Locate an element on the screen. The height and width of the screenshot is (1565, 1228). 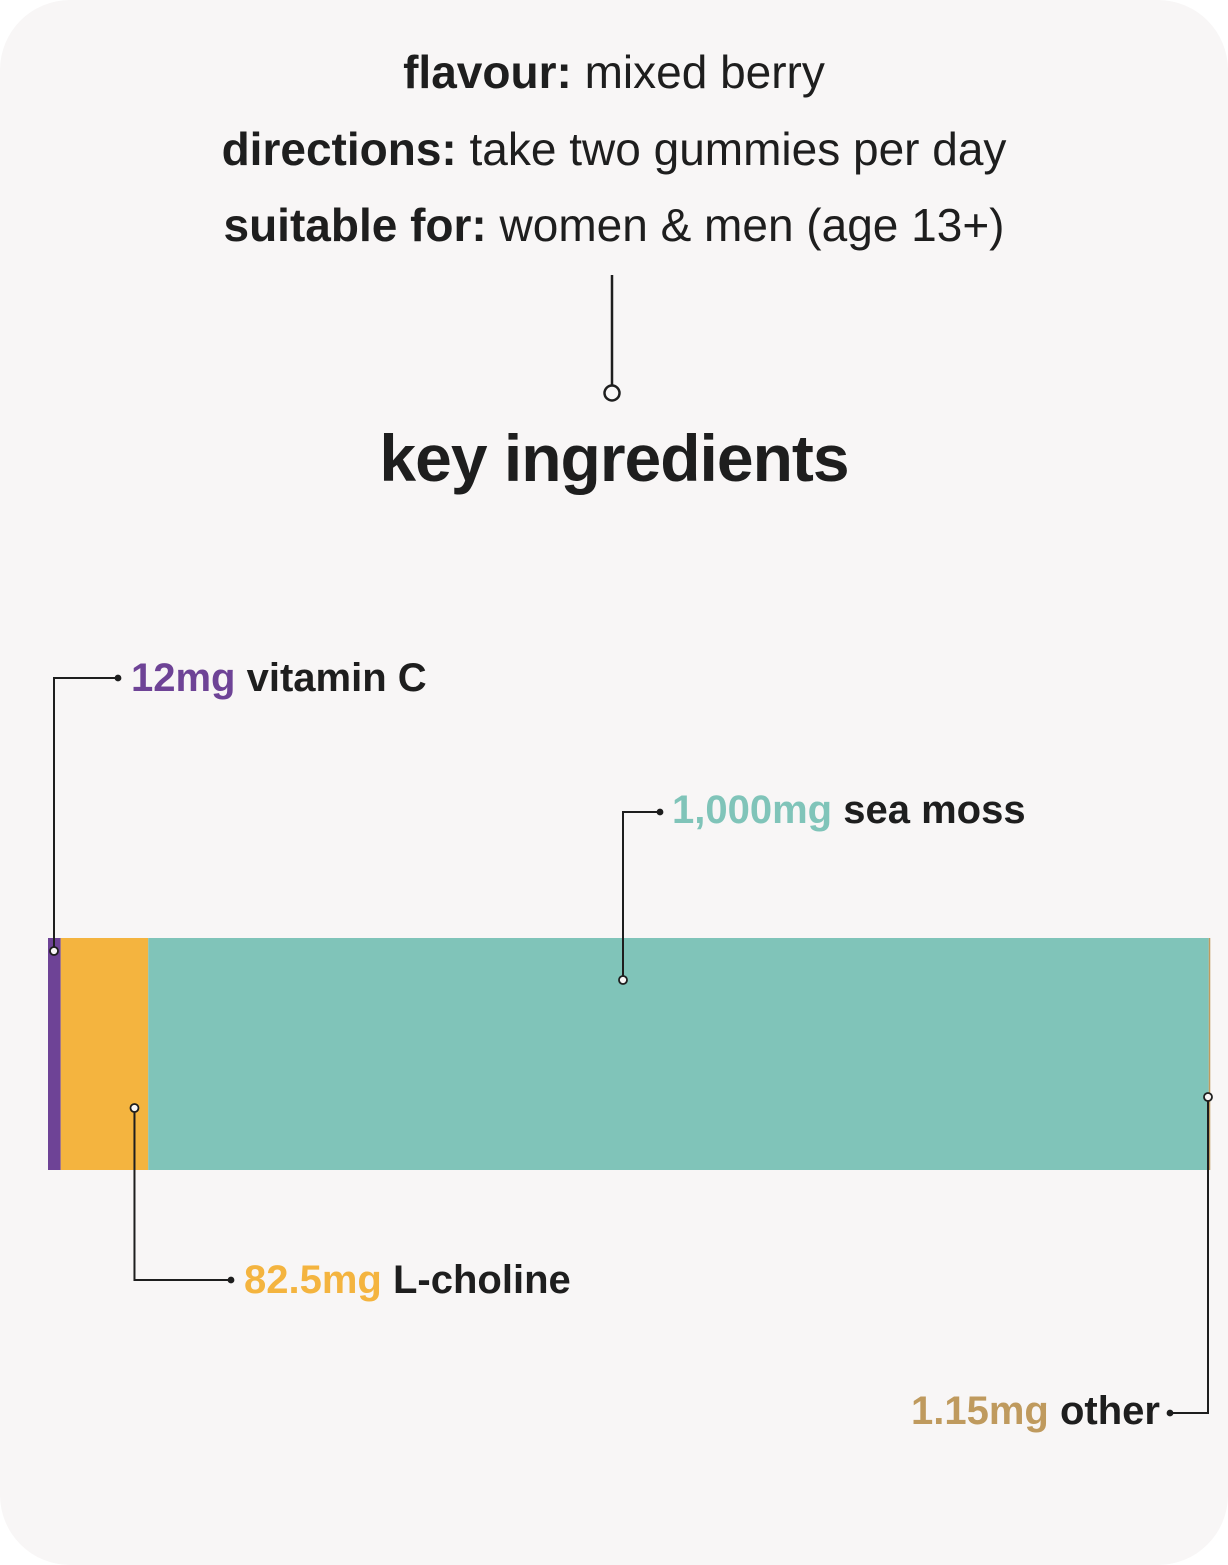
callout-name-other: other is located at coordinates (1104, 1411).